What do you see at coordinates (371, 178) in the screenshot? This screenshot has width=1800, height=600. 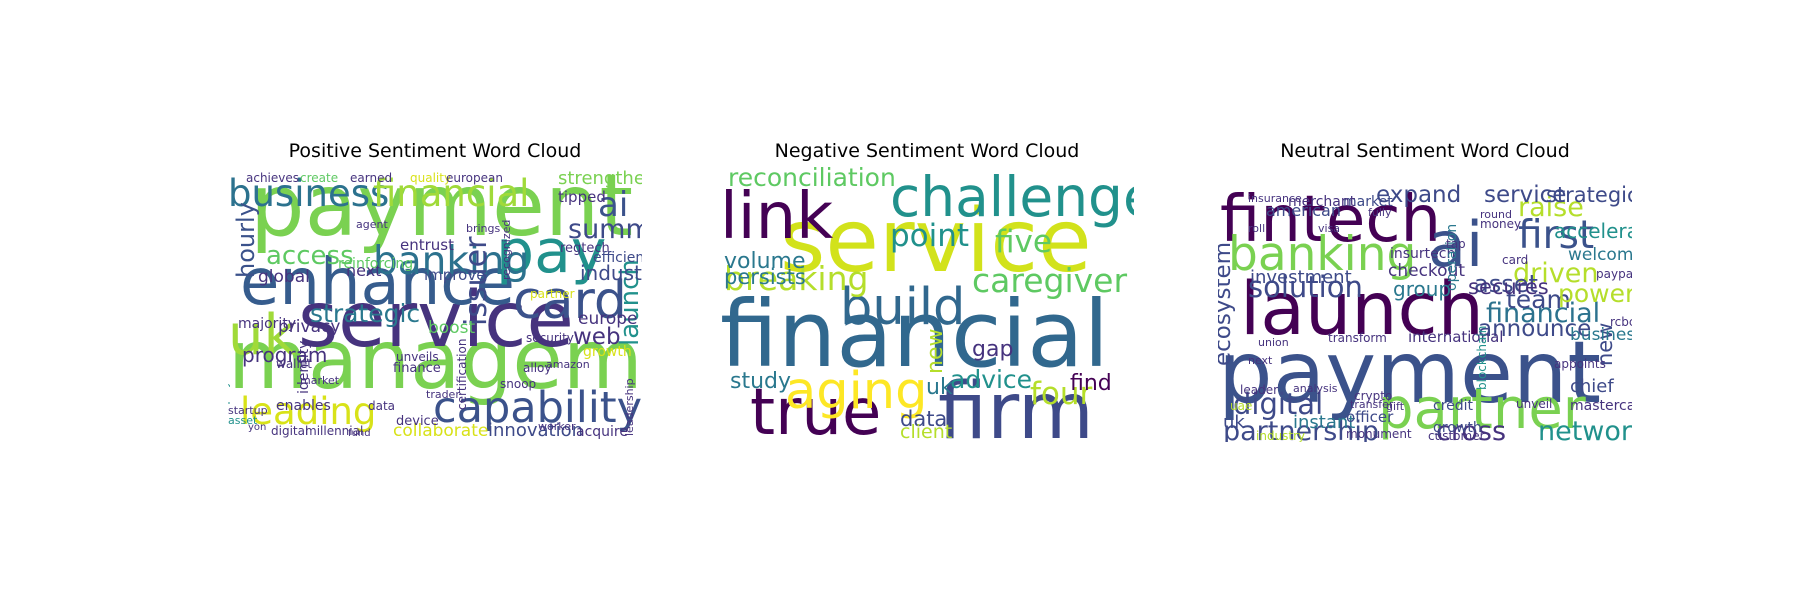 I see `word: earned` at bounding box center [371, 178].